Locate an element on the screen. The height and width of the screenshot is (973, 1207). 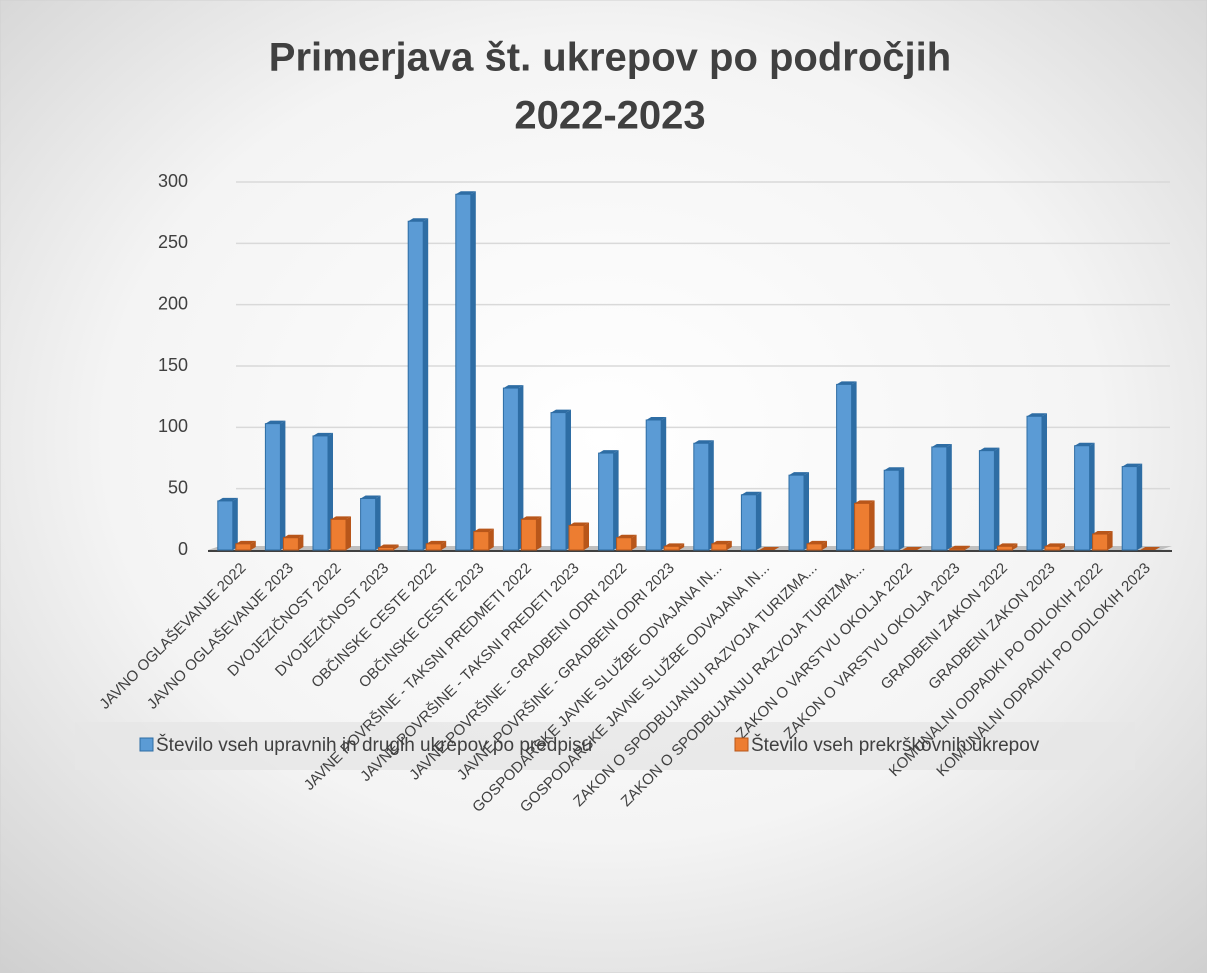
y-tick-label: 100 is located at coordinates (173, 426).